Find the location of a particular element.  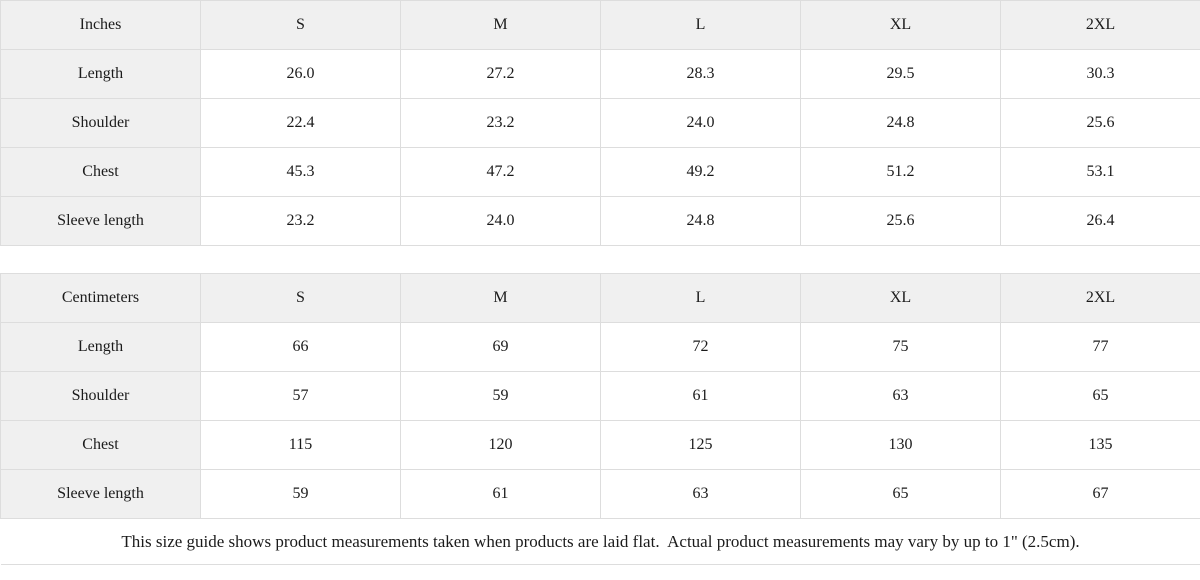

table-row-cm-chest: Chest 115 120 125 130 135 is located at coordinates (600, 445).